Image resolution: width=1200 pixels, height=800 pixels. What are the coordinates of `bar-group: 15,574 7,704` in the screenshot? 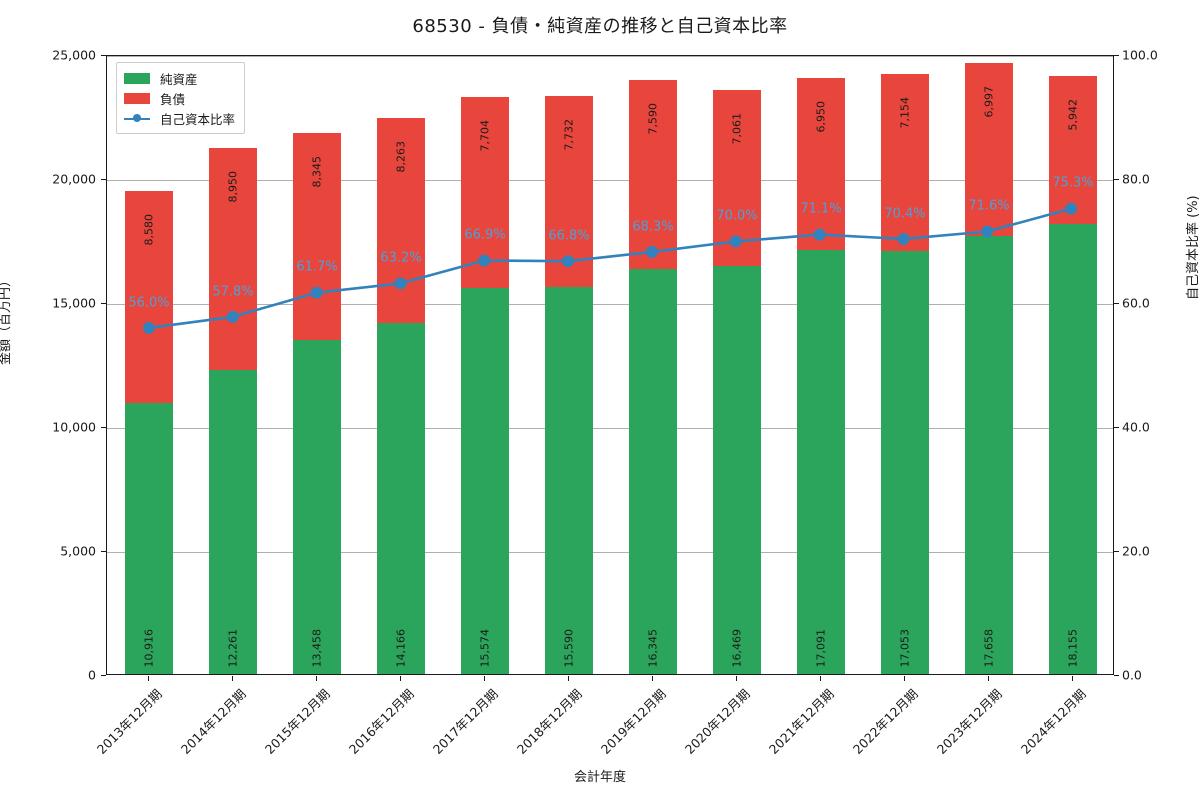 It's located at (485, 364).